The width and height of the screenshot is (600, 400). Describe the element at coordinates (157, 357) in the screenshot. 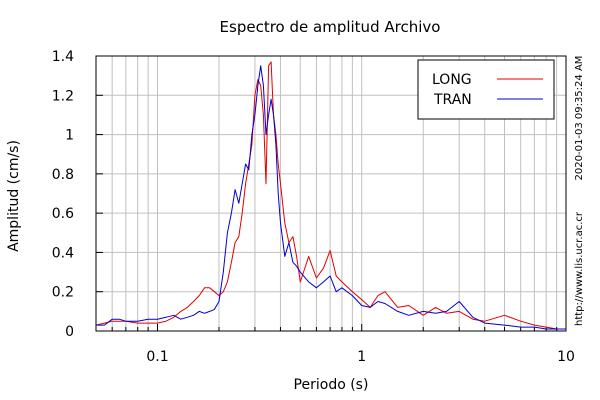

I see `x-tick-label: 0.1` at that location.